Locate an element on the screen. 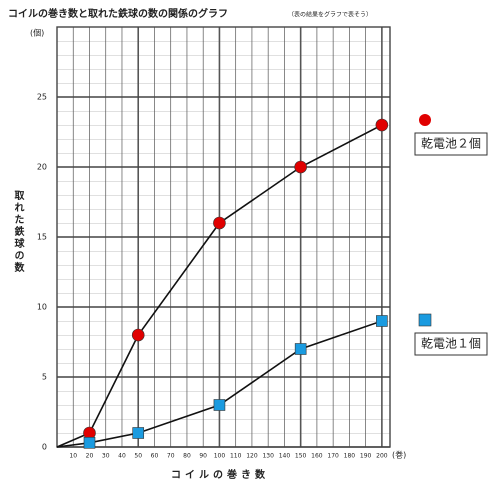 This screenshot has height=489, width=500. x-tick-label: 200 is located at coordinates (382, 456).